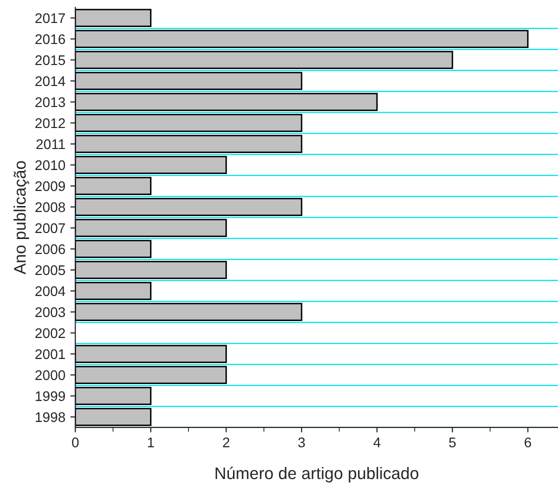  Describe the element at coordinates (22, 217) in the screenshot. I see `y-axis-title: Ano publicação` at that location.